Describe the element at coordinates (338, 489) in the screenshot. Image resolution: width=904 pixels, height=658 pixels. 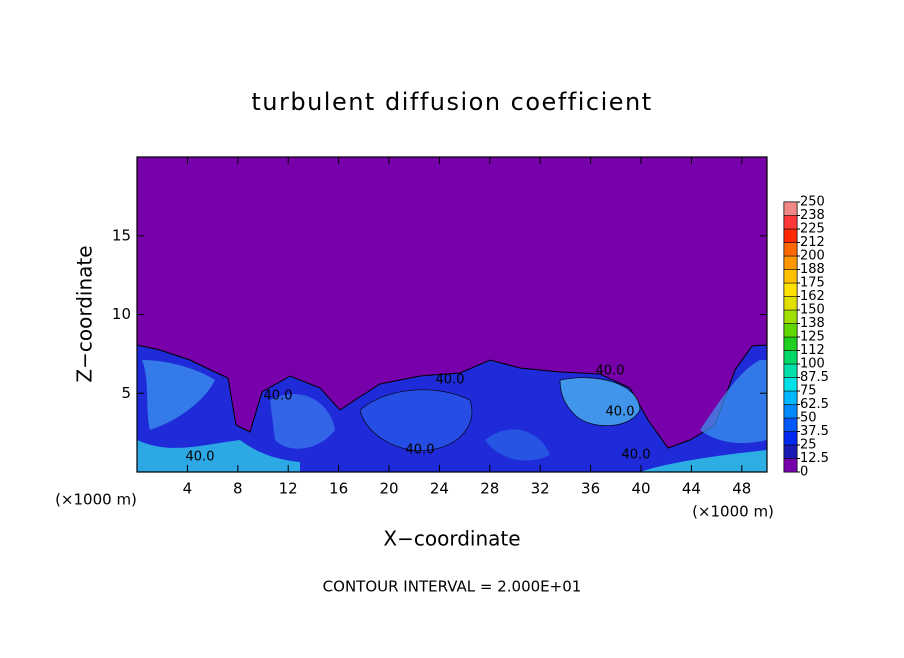
I see `x-tick-label: 16` at that location.